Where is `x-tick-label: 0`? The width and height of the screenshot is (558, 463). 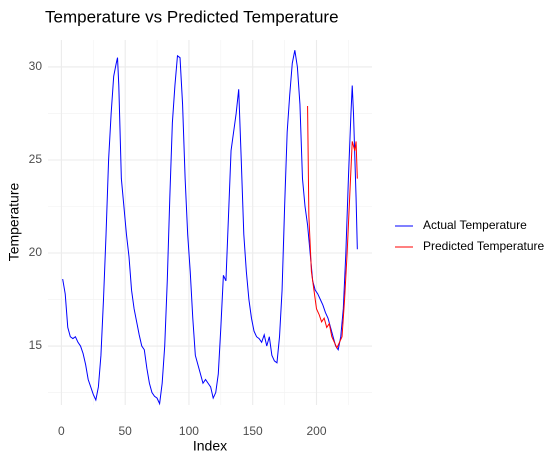
x-tick-label: 0 is located at coordinates (61, 431).